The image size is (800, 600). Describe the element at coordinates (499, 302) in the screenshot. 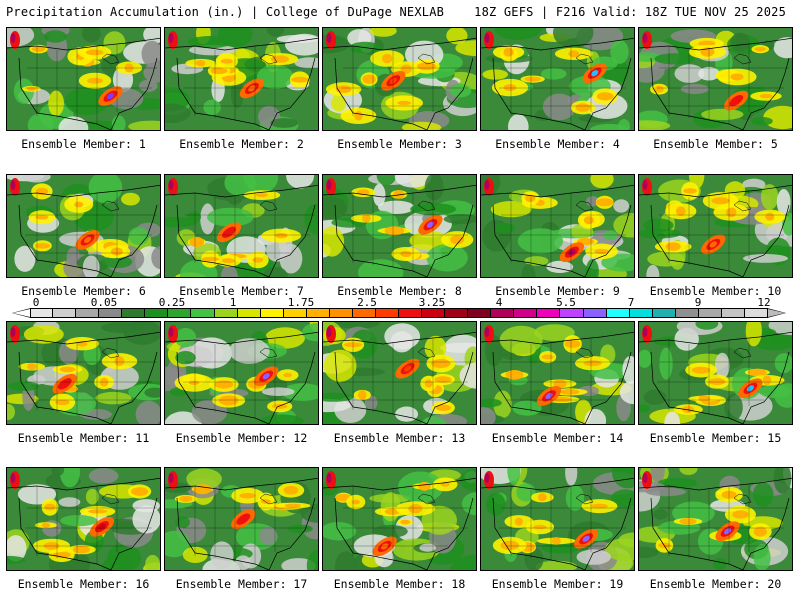

I see `colorbar-tick-label: 4` at that location.